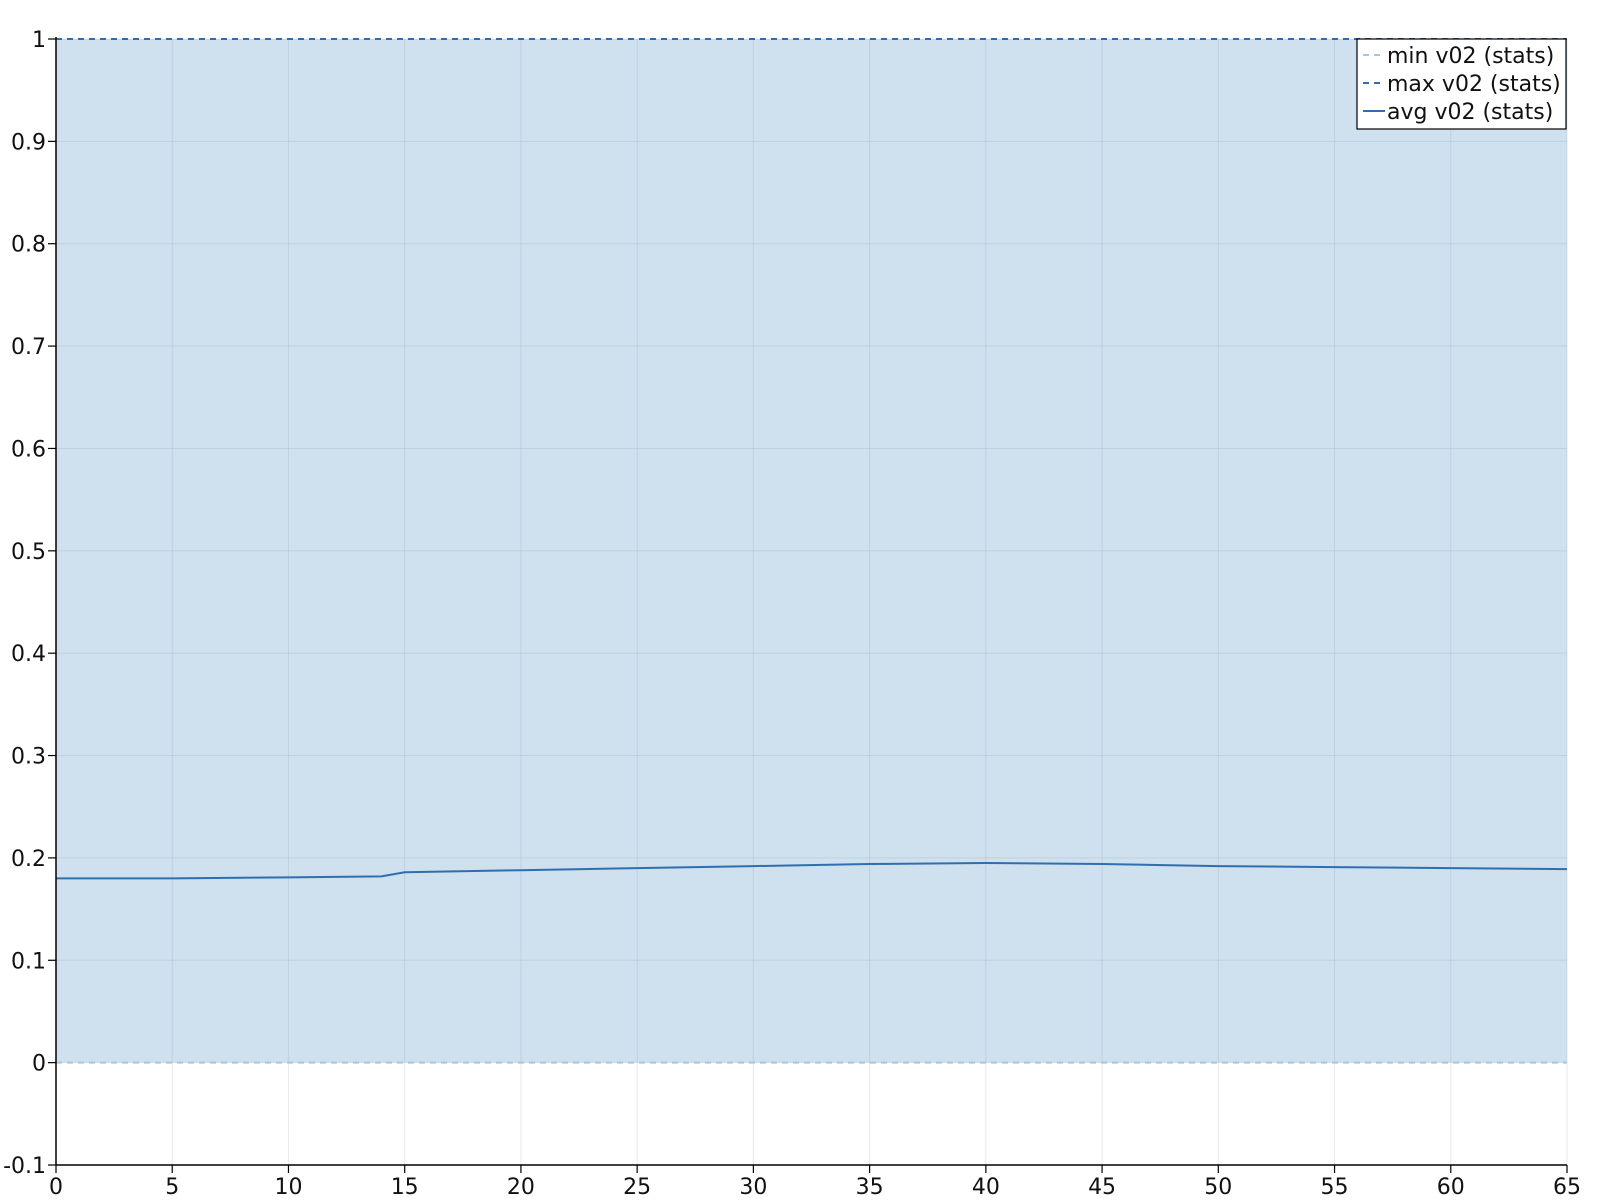  I want to click on series-line-avg, so click(812, 871).